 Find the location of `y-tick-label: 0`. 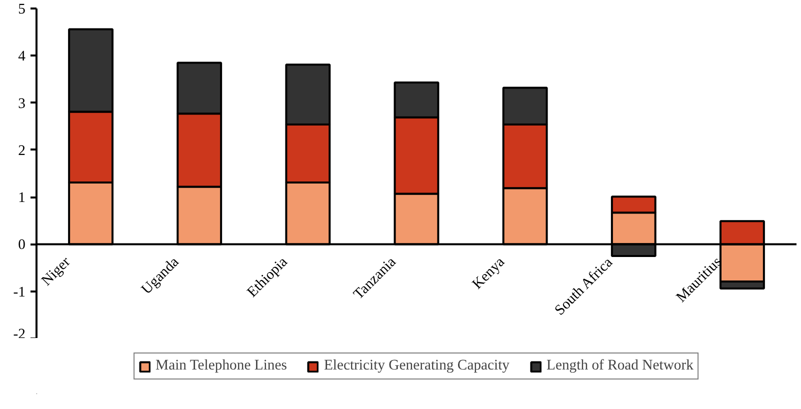

y-tick-label: 0 is located at coordinates (22, 245).